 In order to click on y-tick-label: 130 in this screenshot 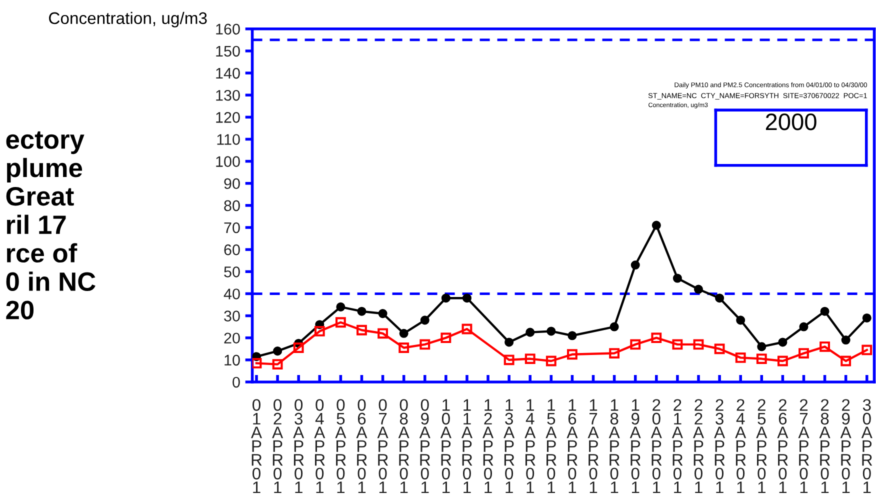, I will do `click(228, 95)`.